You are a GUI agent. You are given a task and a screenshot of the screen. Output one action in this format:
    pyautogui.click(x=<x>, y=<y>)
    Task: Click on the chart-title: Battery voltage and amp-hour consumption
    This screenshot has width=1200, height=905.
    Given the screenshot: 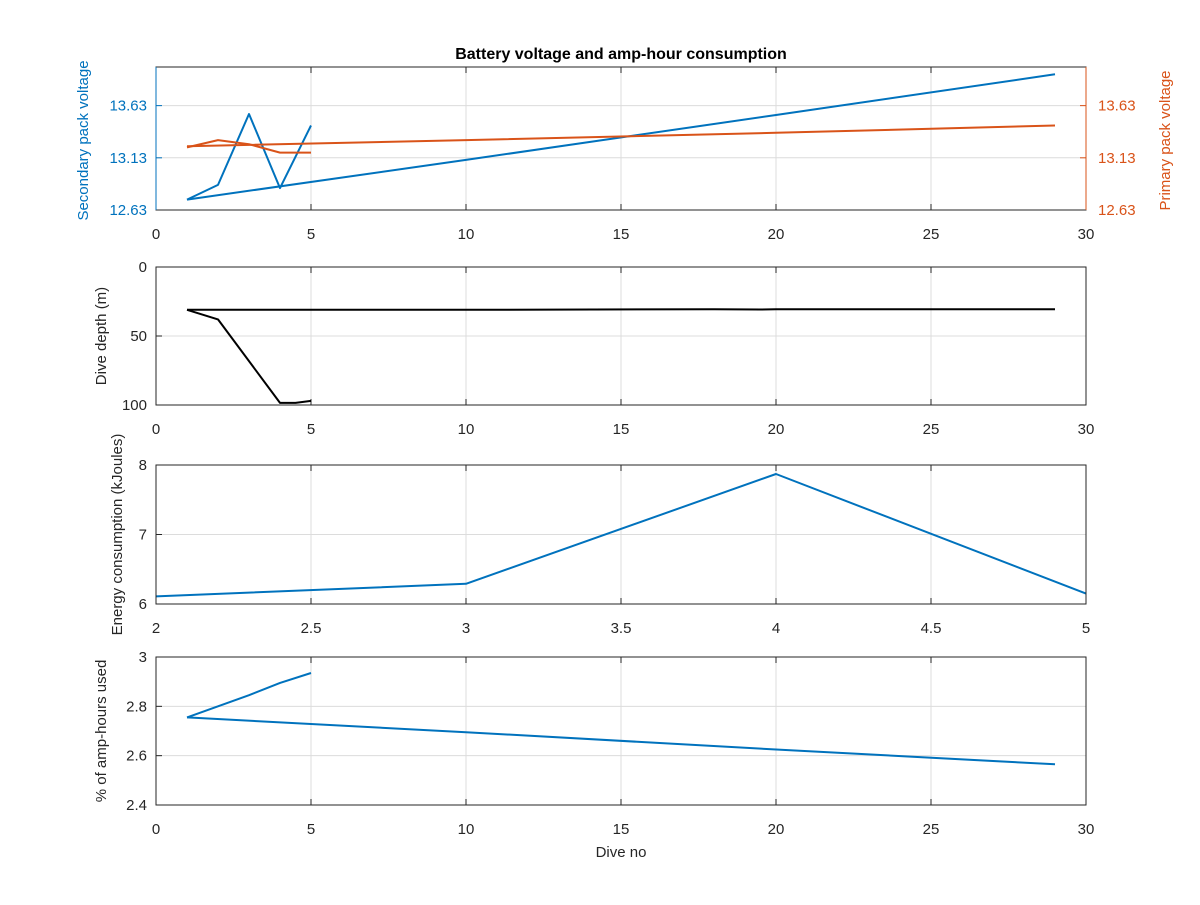 What is the action you would take?
    pyautogui.click(x=621, y=54)
    